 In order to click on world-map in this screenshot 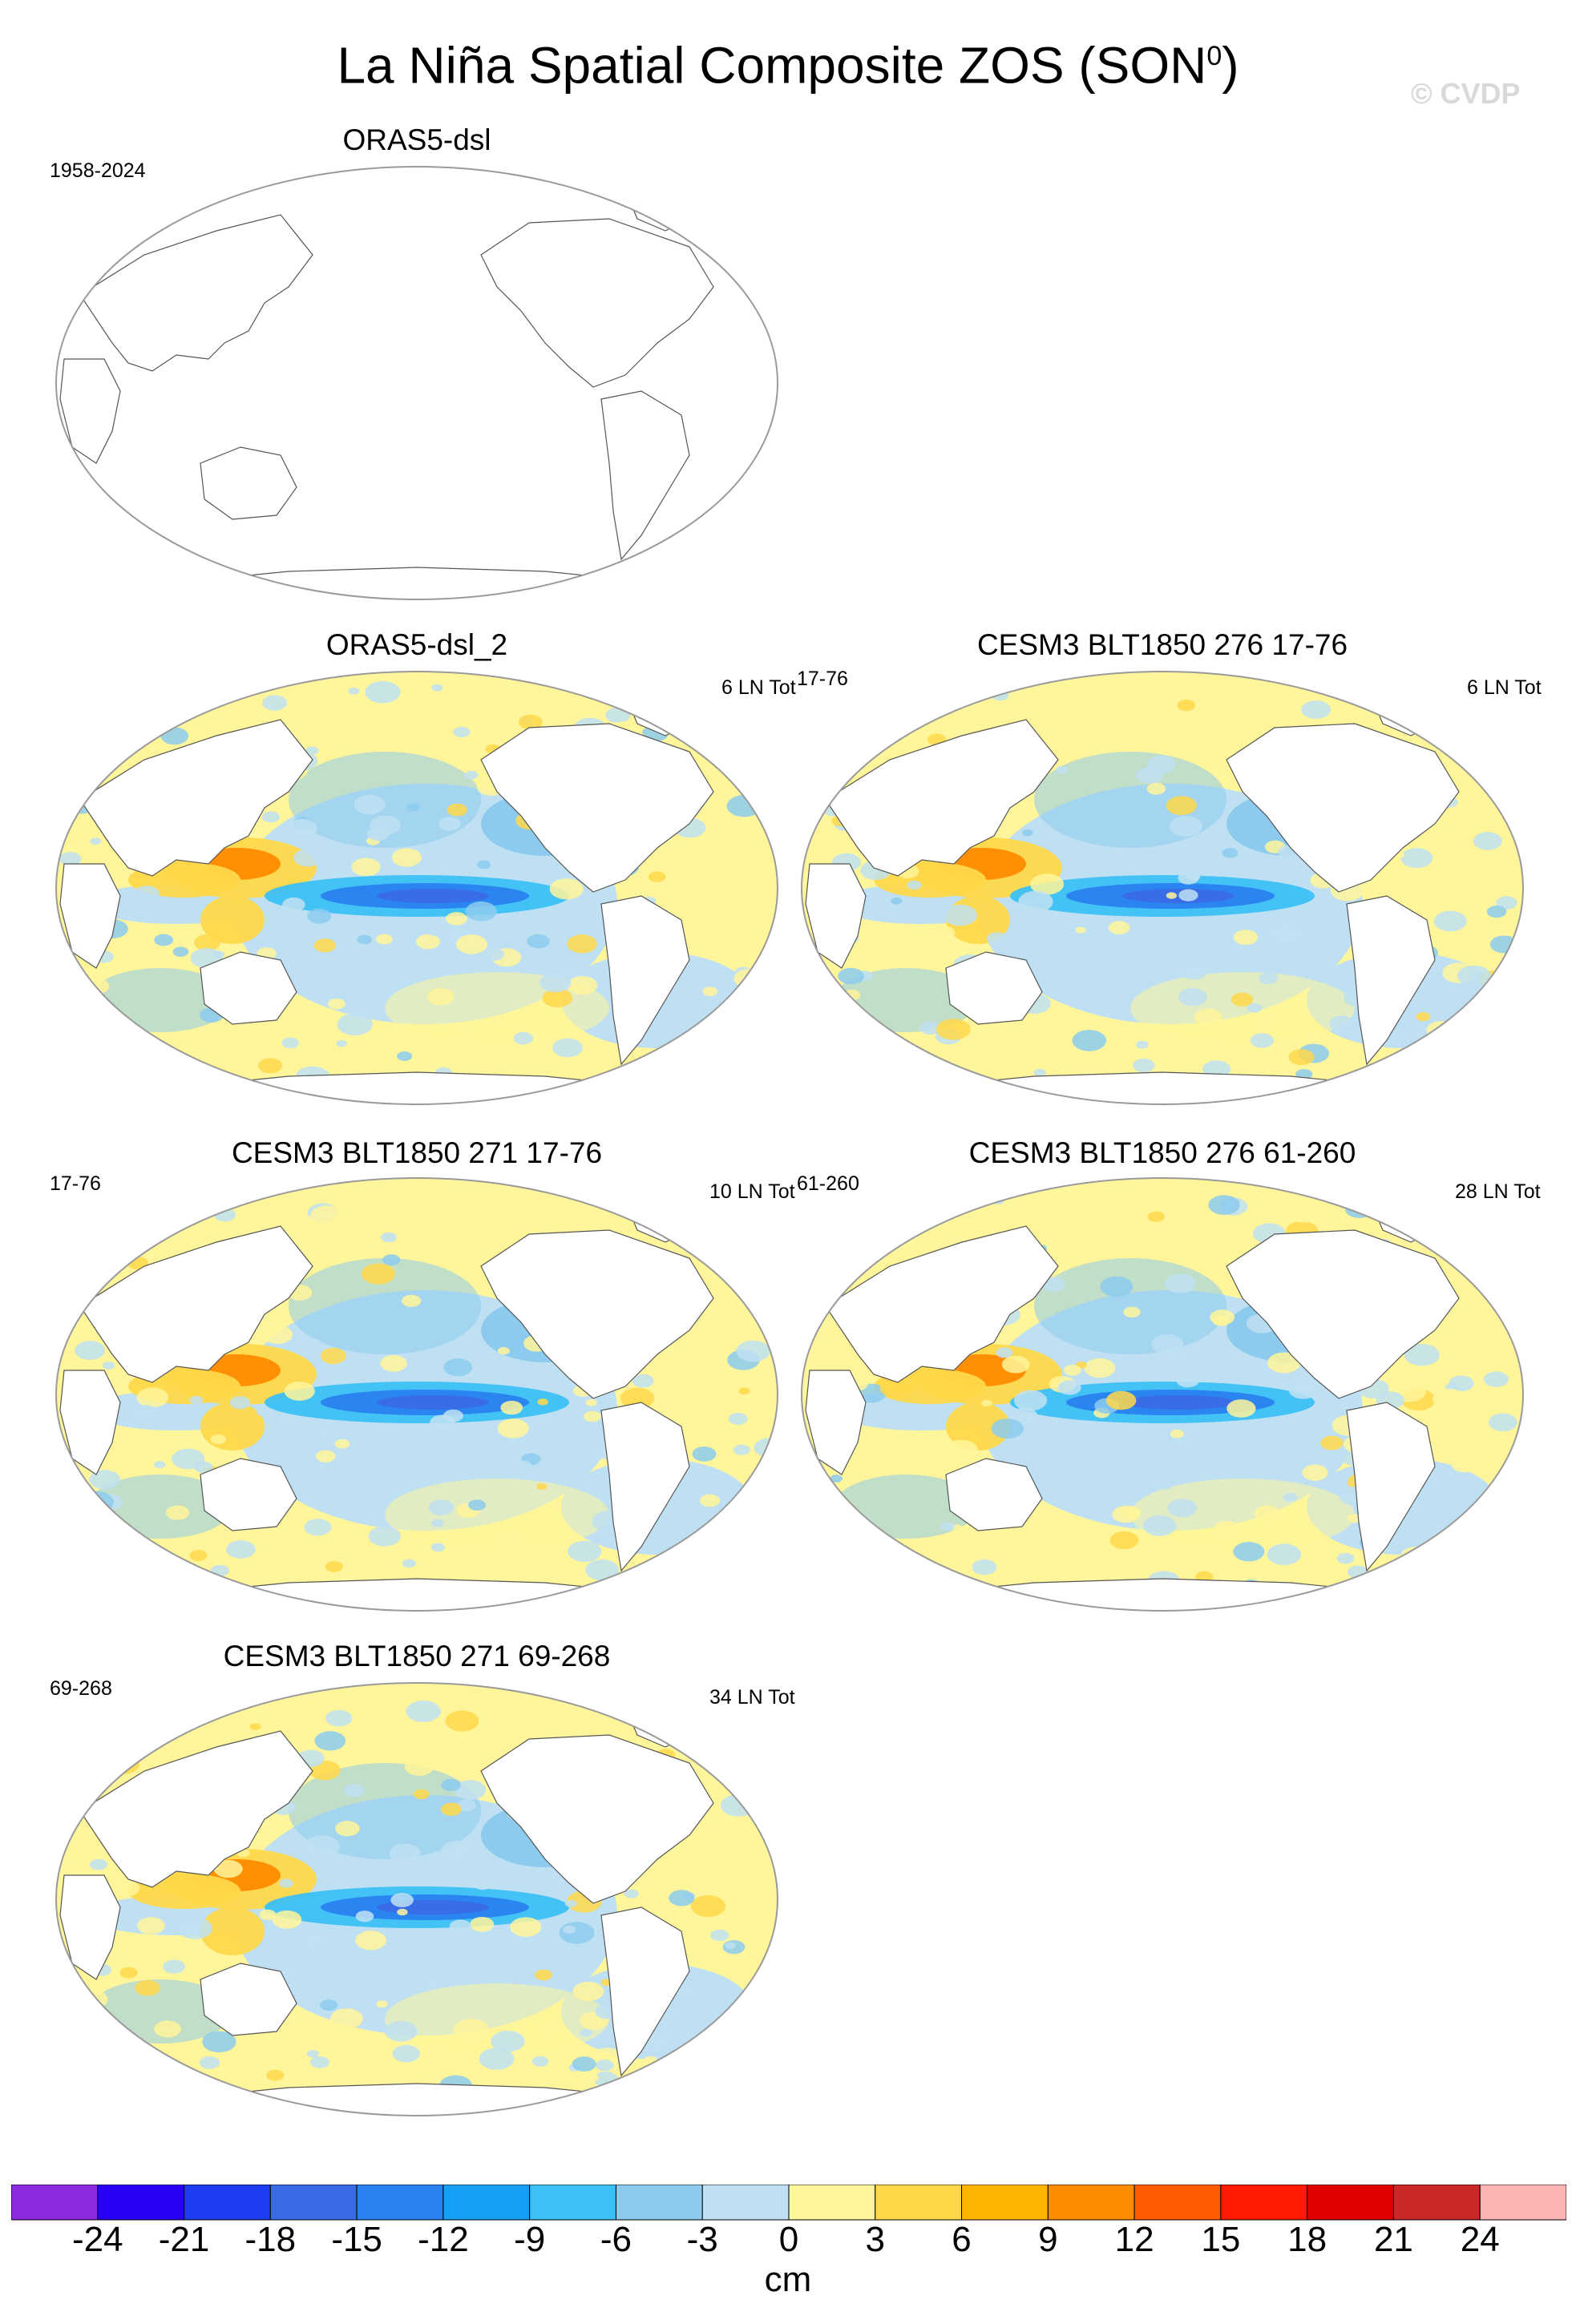, I will do `click(1162, 1394)`.